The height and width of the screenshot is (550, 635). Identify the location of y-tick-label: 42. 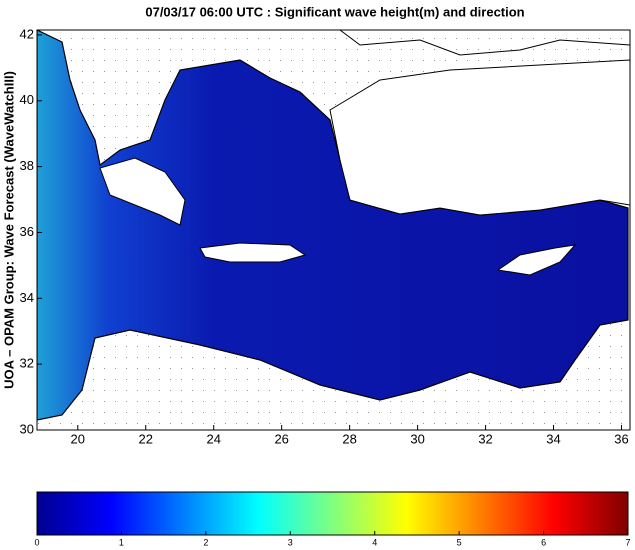
(27, 33).